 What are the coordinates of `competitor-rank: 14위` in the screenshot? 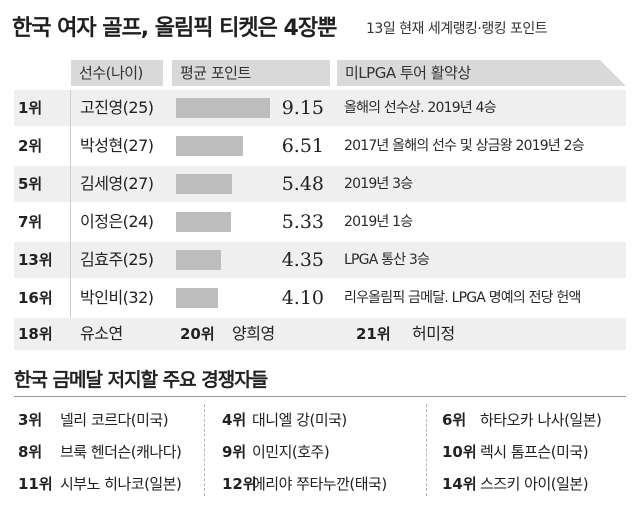 It's located at (459, 484).